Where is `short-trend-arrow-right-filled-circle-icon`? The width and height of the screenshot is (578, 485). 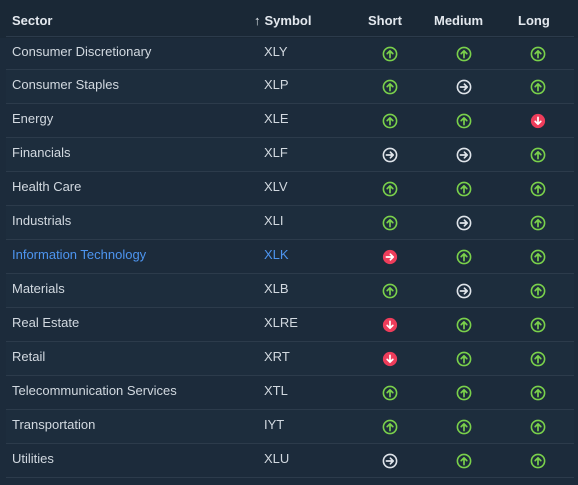
short-trend-arrow-right-filled-circle-icon is located at coordinates (390, 257).